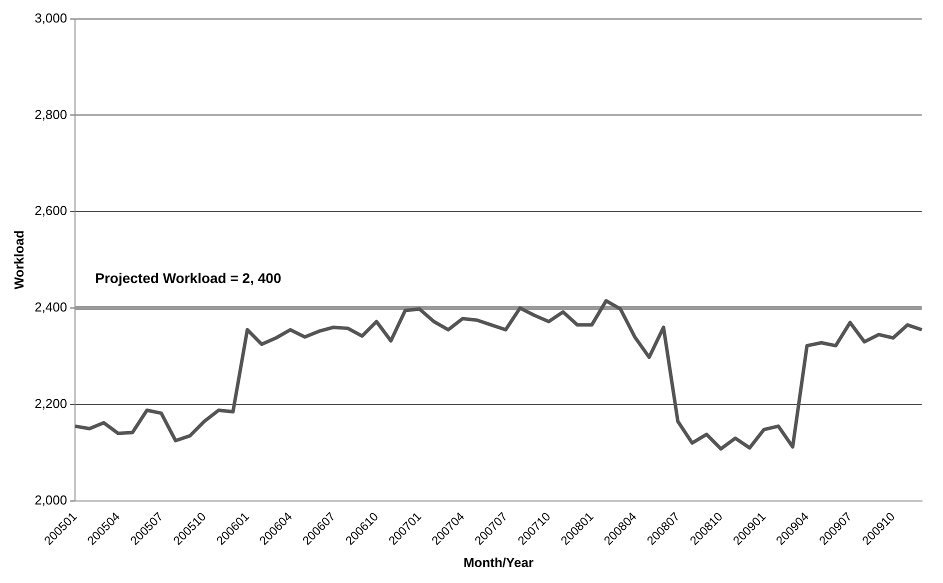 The image size is (943, 583). I want to click on x-axis-title: Month/Year, so click(498, 562).